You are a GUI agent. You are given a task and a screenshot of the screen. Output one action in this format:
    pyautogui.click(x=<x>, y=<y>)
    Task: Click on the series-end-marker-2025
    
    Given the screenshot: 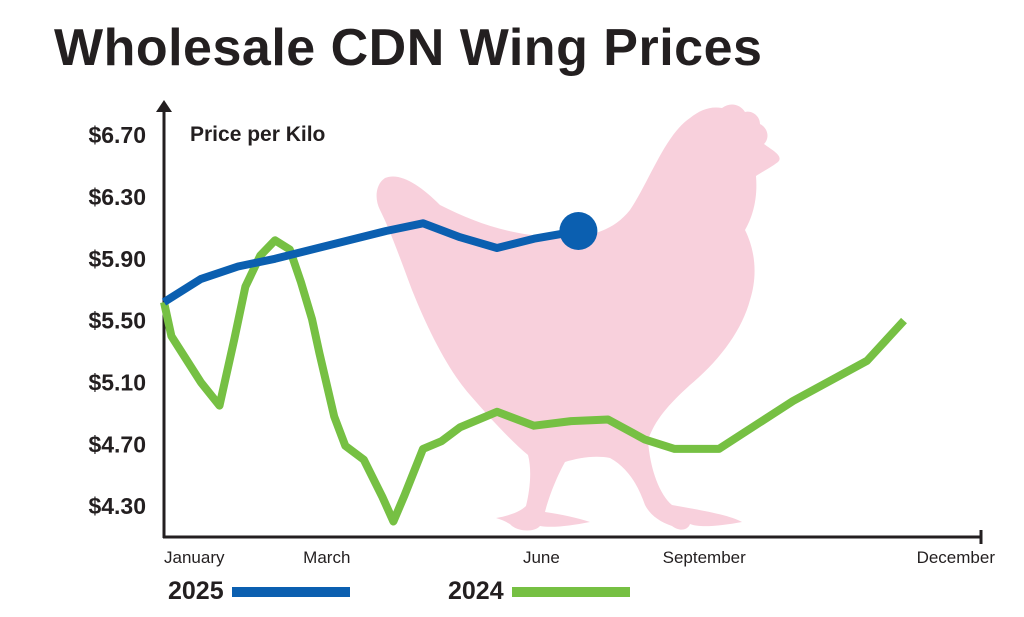 What is the action you would take?
    pyautogui.click(x=578, y=231)
    